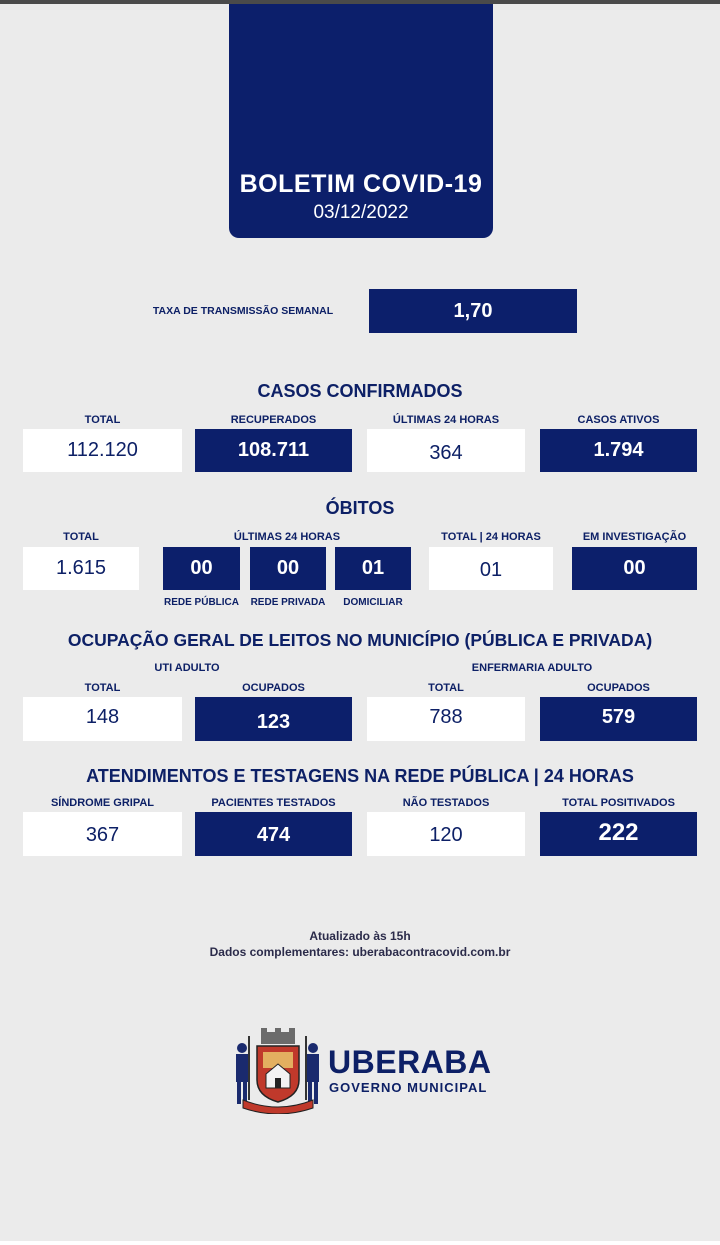  Describe the element at coordinates (408, 1087) in the screenshot. I see `city-government-subtitle: GOVERNO MUNICIPAL` at that location.